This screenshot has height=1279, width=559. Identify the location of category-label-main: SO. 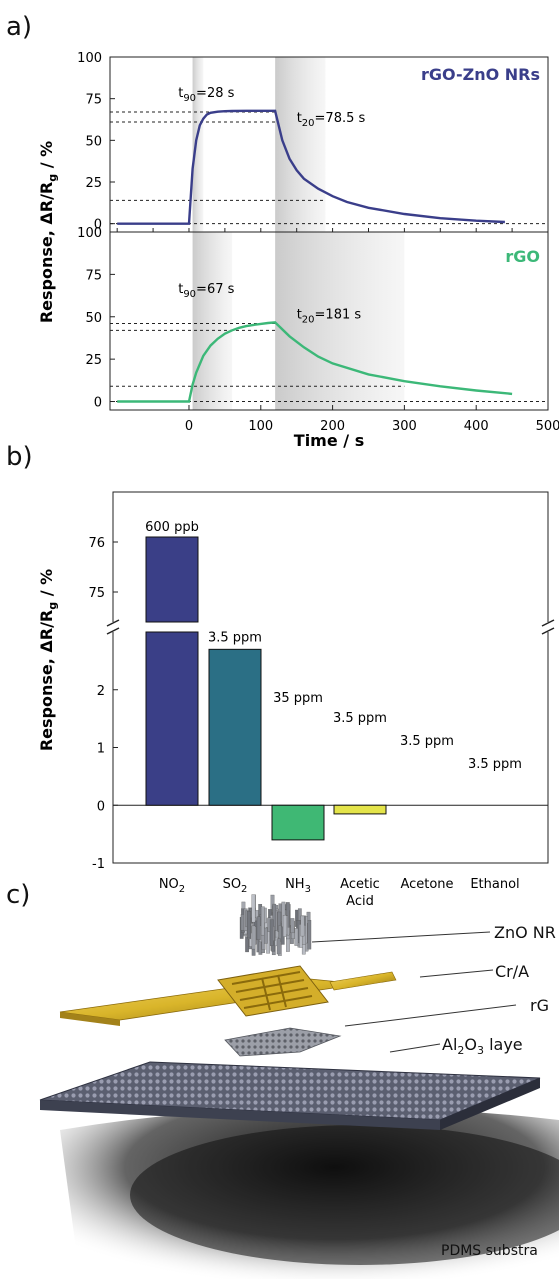
(232, 884).